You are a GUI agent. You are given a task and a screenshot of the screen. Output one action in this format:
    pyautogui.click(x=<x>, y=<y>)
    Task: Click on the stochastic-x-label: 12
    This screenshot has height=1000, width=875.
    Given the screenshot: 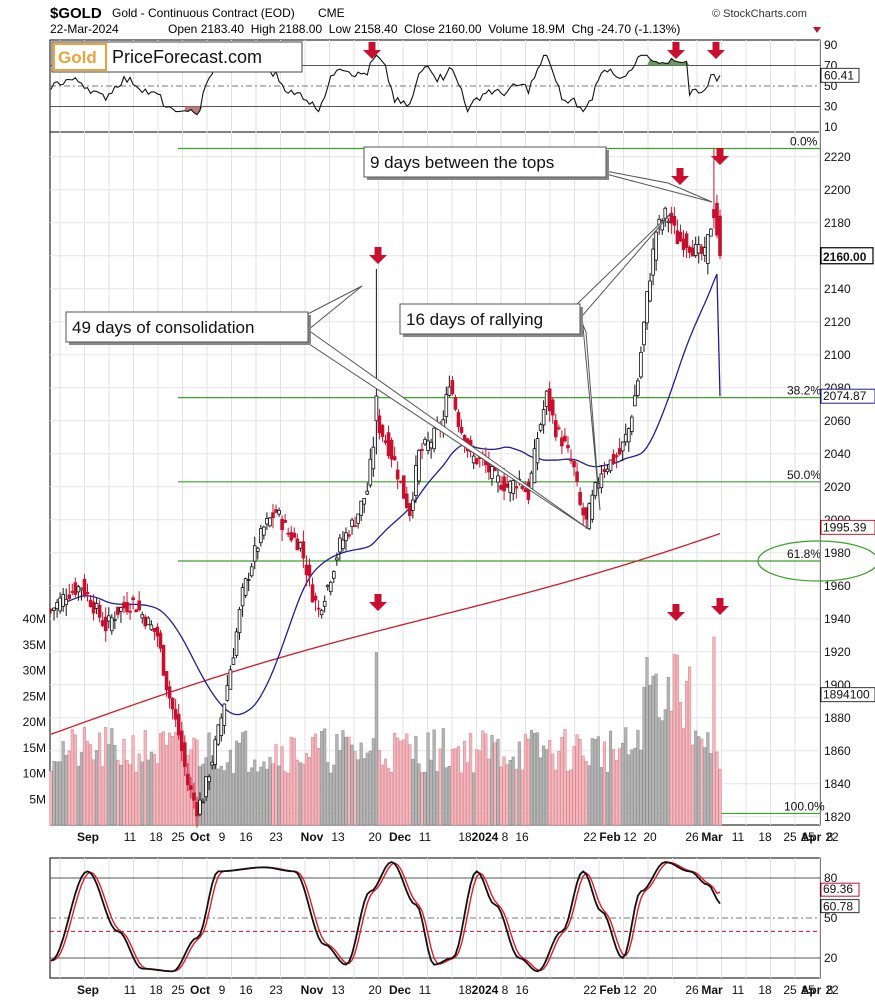 What is the action you would take?
    pyautogui.click(x=630, y=990)
    